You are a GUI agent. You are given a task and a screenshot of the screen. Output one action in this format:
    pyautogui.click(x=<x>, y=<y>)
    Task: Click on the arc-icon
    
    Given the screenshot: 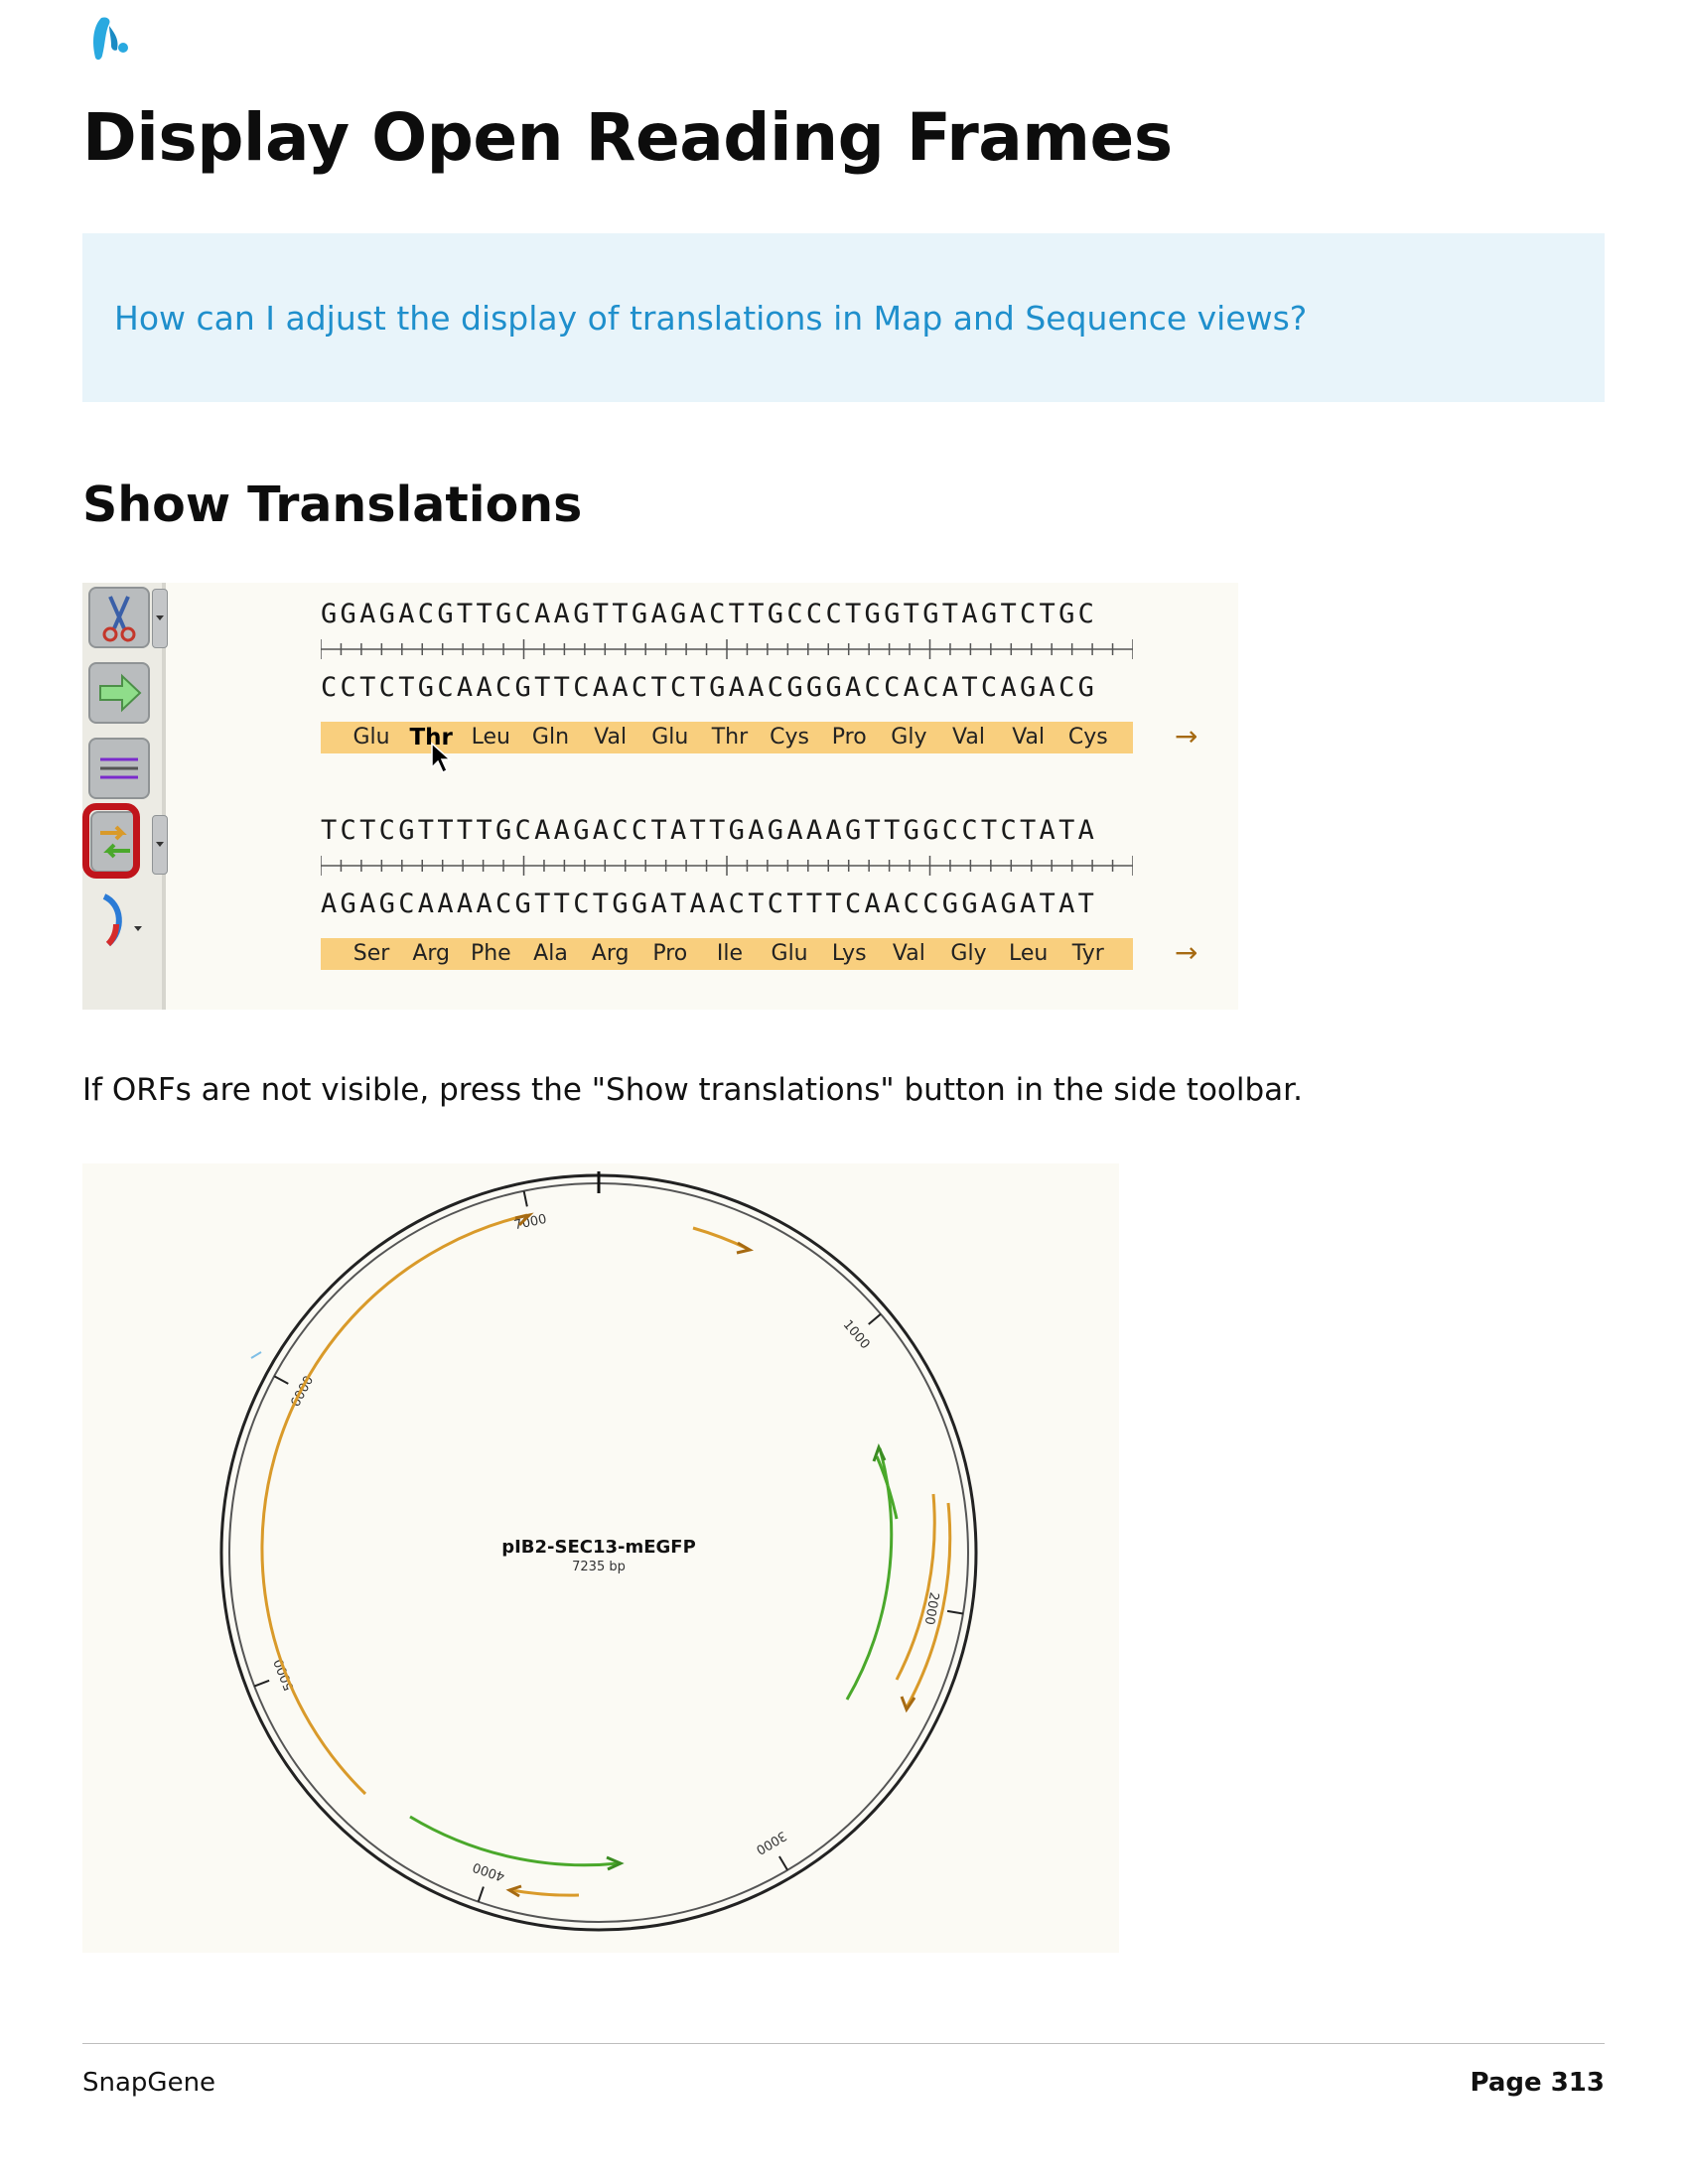 What is the action you would take?
    pyautogui.click(x=127, y=920)
    